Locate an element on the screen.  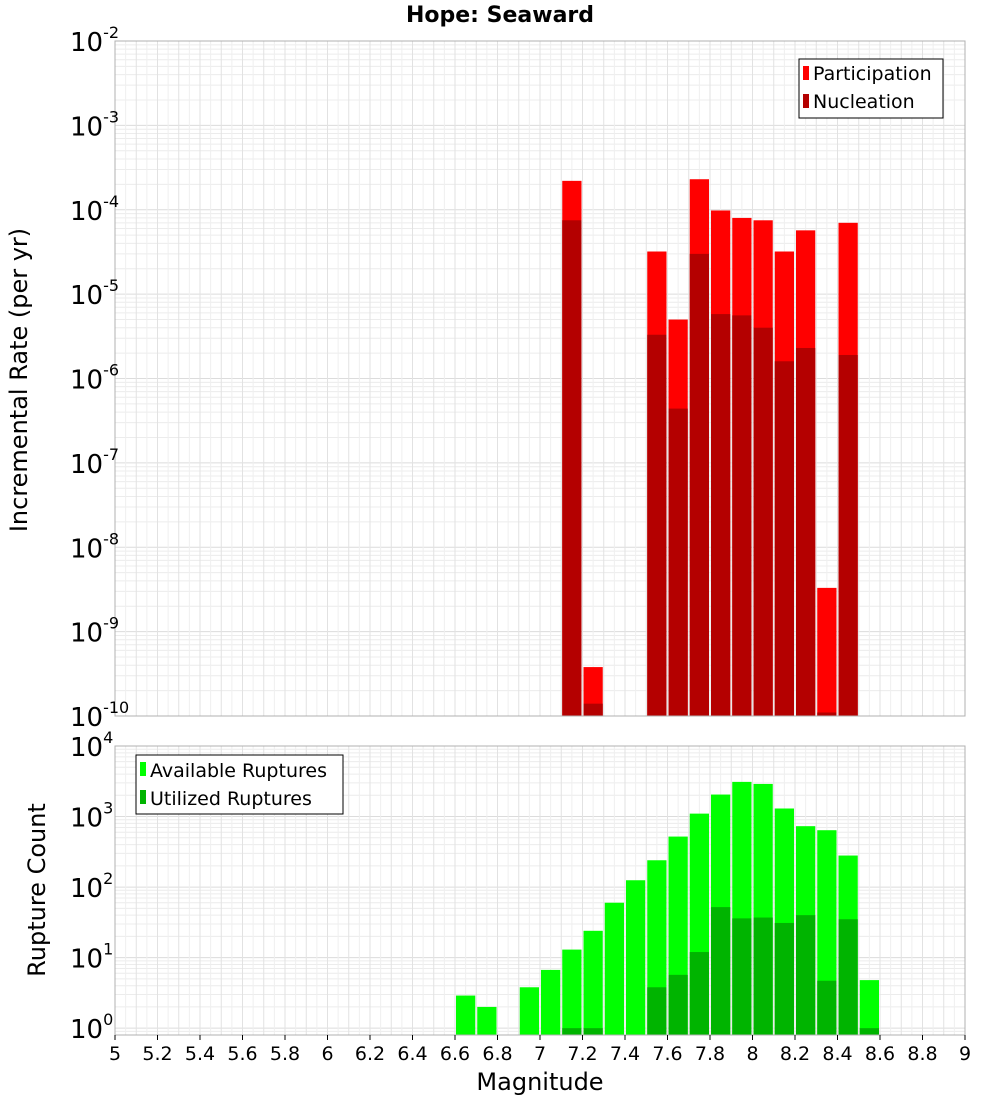
x-tick-label: 8 is located at coordinates (752, 1054).